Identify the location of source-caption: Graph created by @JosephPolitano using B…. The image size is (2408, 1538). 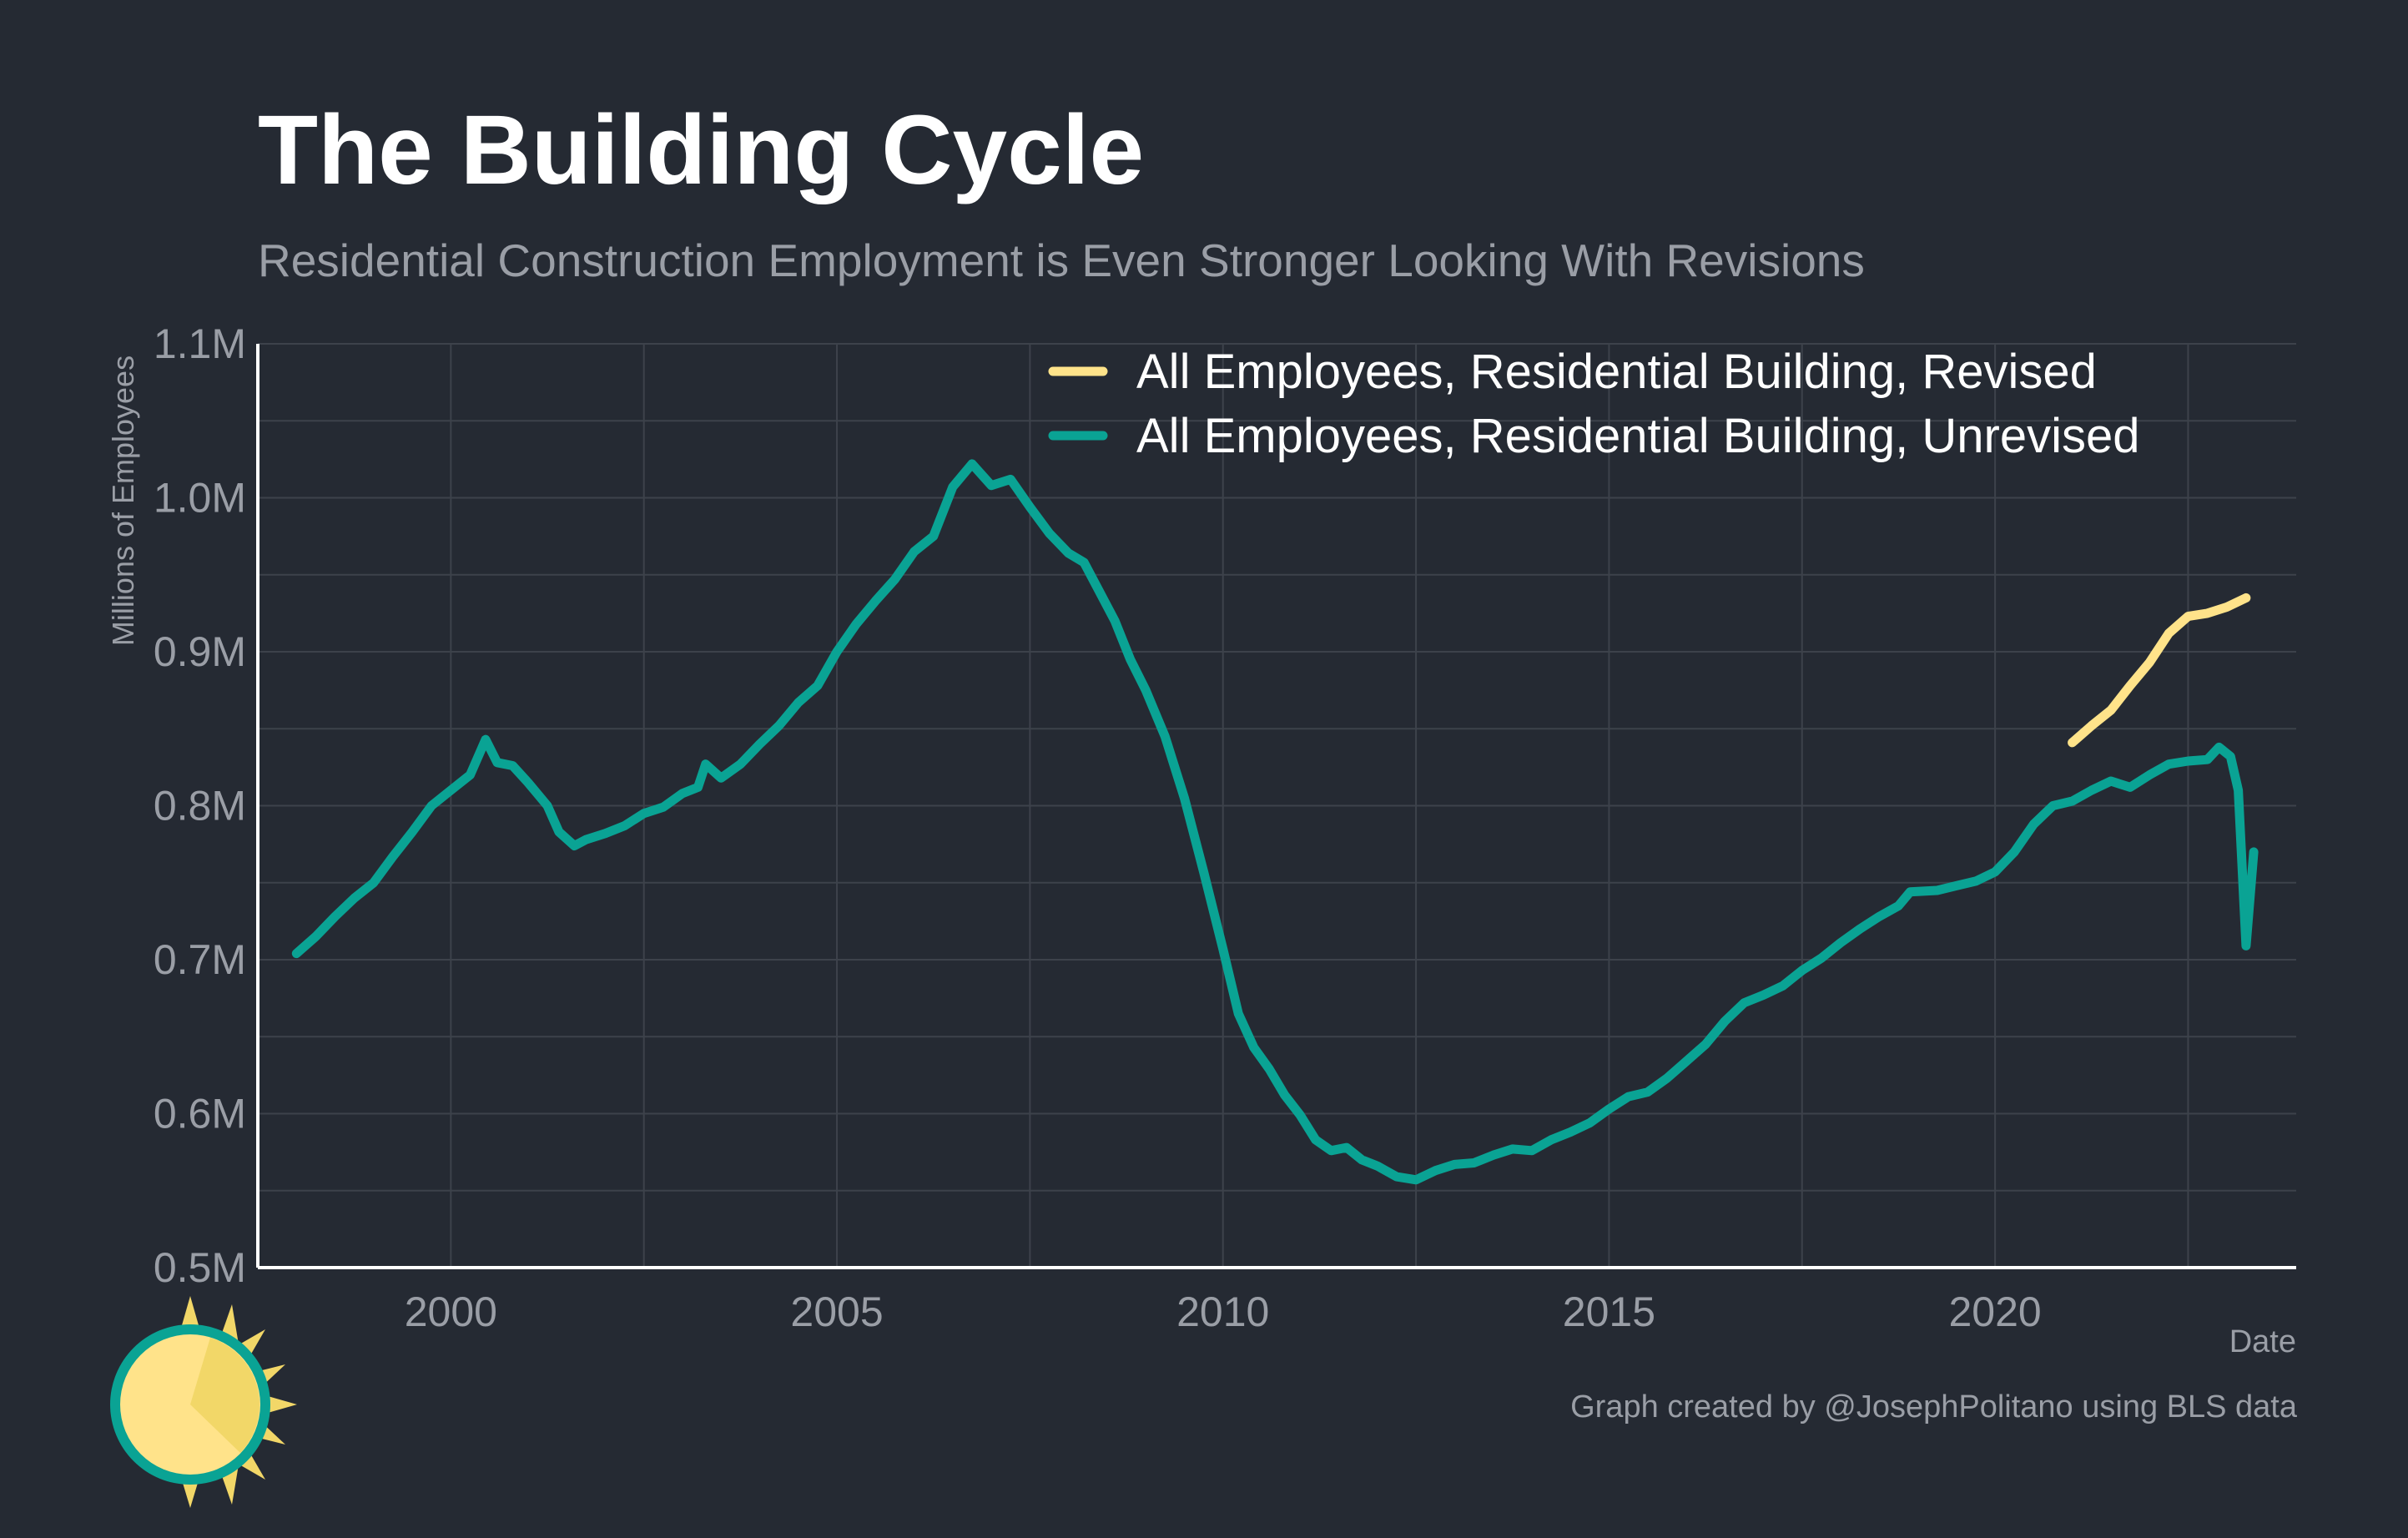
(1933, 1407).